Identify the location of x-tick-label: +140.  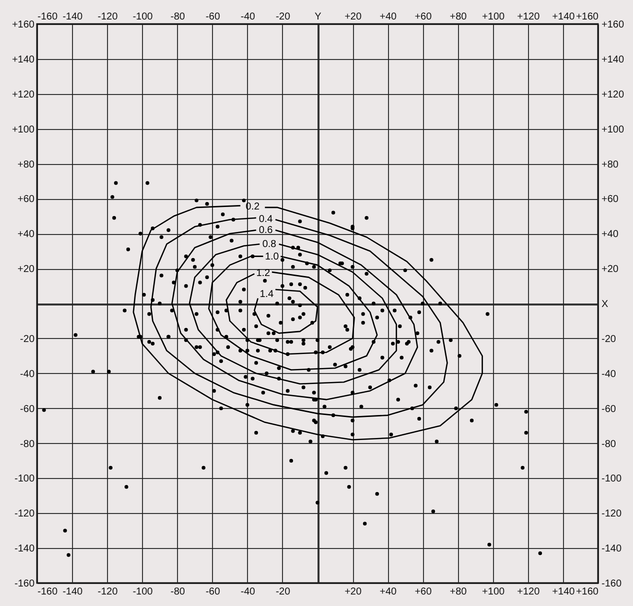
(564, 592).